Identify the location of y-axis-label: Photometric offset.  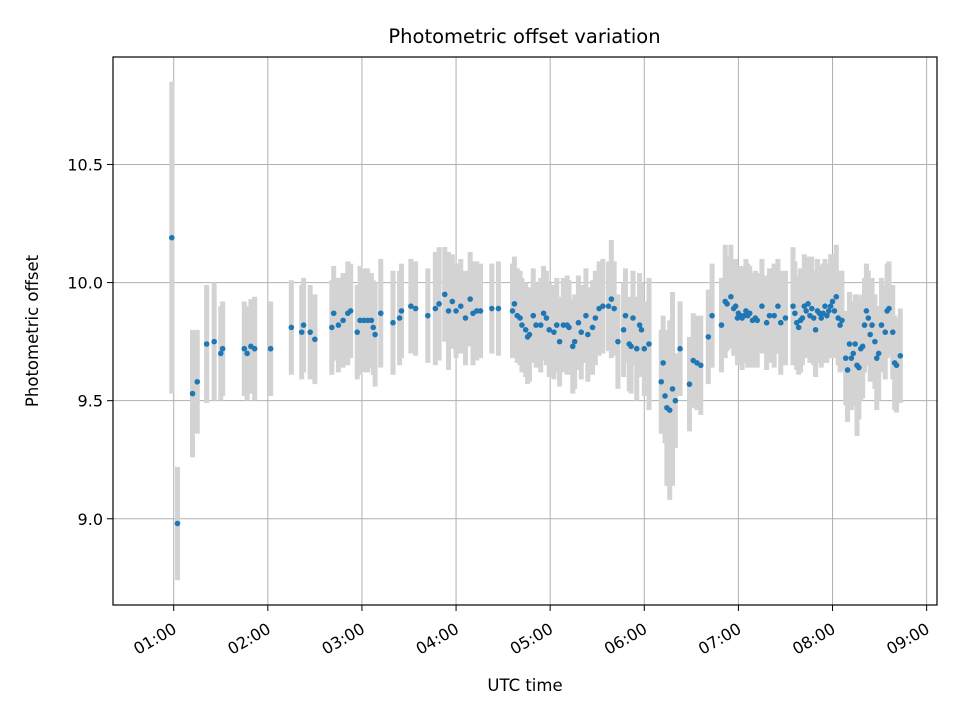
(32, 330).